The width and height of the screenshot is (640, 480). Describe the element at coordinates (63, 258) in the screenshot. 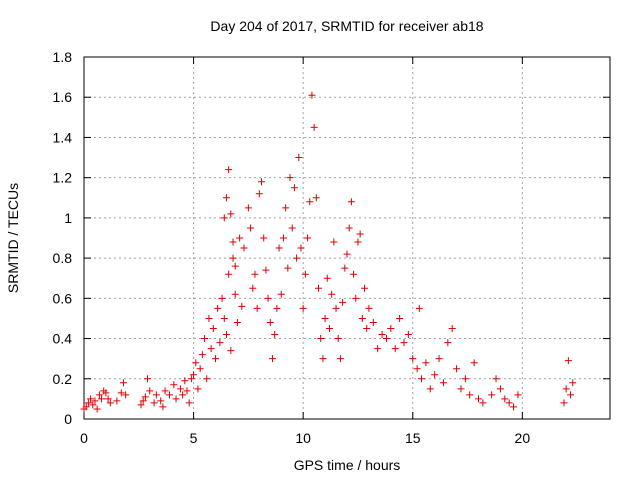

I see `y-tick-label: 0.8` at that location.